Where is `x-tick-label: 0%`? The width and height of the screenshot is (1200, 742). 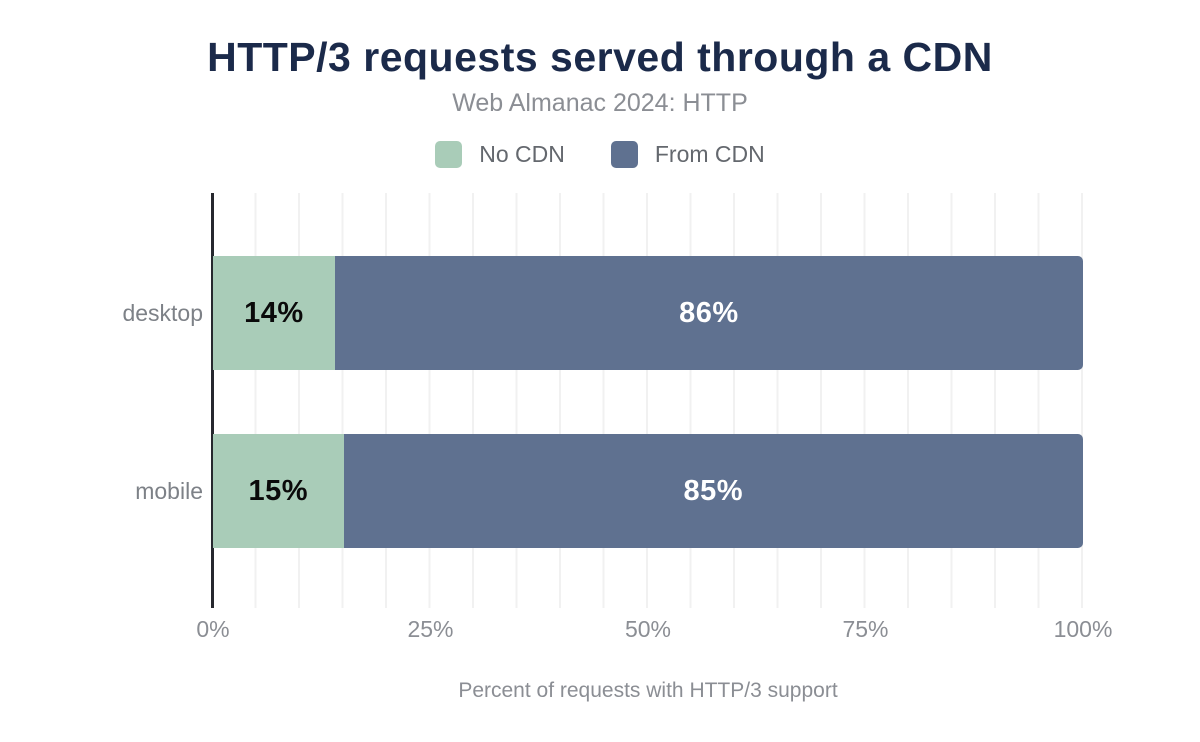 x-tick-label: 0% is located at coordinates (213, 629).